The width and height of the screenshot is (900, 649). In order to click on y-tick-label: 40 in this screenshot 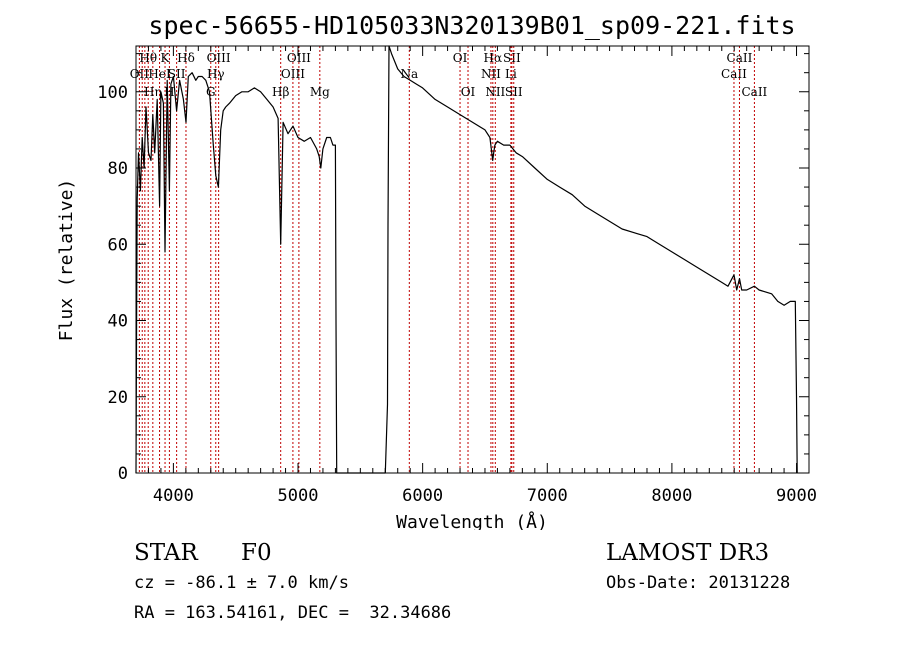, I will do `click(118, 322)`.